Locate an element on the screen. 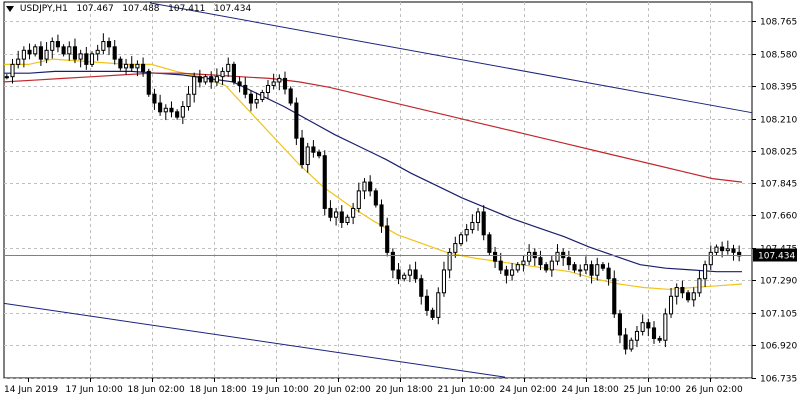 This screenshot has height=400, width=800. current-price-label: 107.434 is located at coordinates (776, 257).